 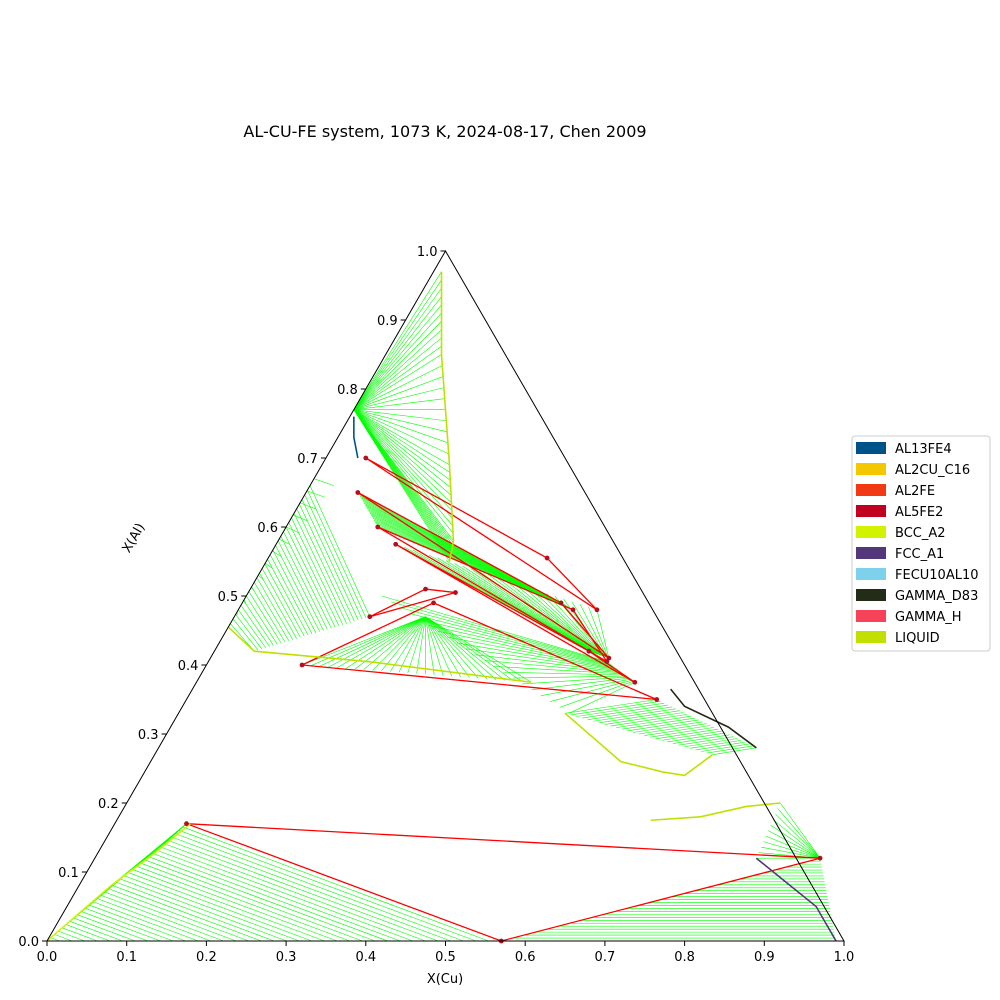 I want to click on y-tick-label: 0.4, so click(x=188, y=666).